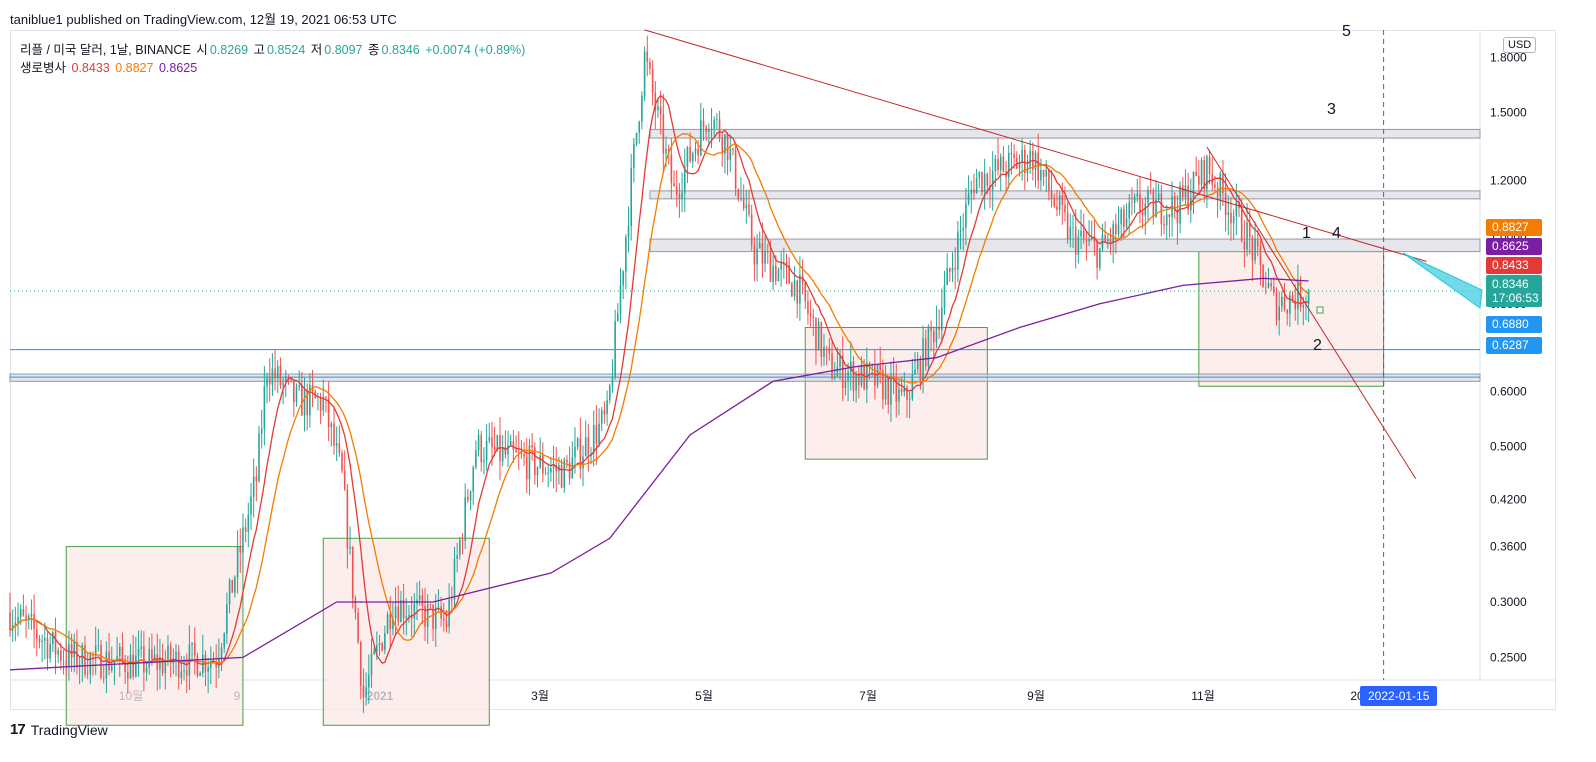  What do you see at coordinates (1508, 113) in the screenshot?
I see `y-tick-label: 1.5000` at bounding box center [1508, 113].